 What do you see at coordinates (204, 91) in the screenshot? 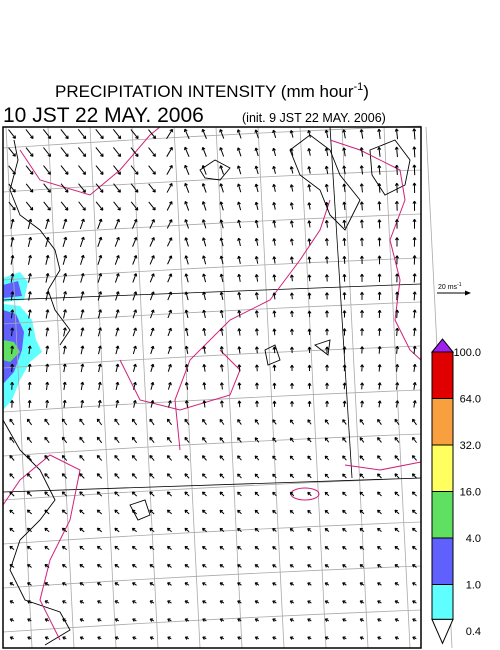
I see `title-text: PRECIPITATION INTENSITY (mm hour` at bounding box center [204, 91].